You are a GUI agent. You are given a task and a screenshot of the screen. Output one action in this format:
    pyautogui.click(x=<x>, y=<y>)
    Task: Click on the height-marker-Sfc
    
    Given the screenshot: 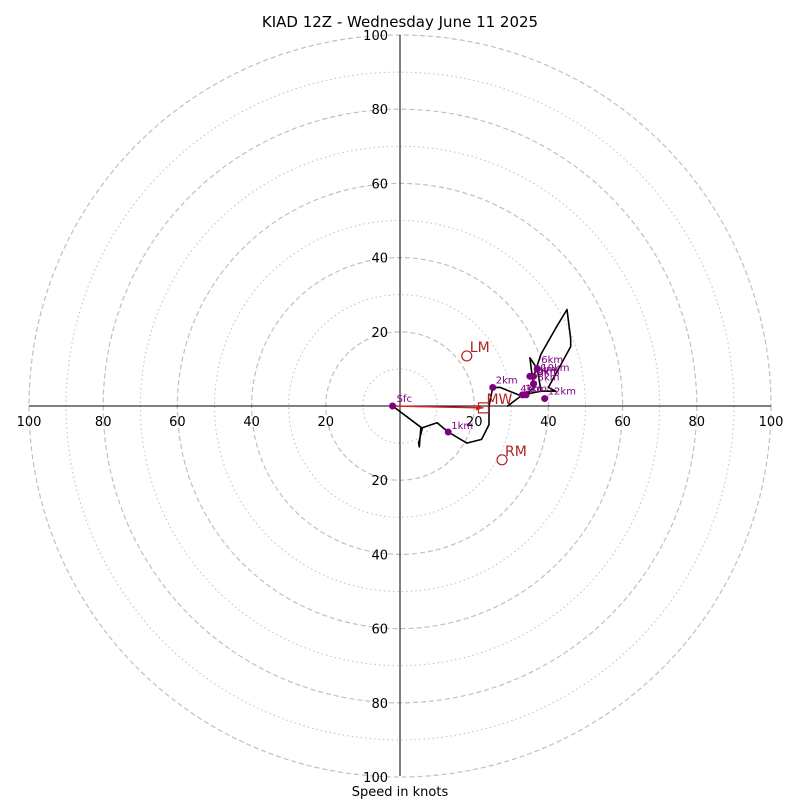 What is the action you would take?
    pyautogui.click(x=393, y=406)
    